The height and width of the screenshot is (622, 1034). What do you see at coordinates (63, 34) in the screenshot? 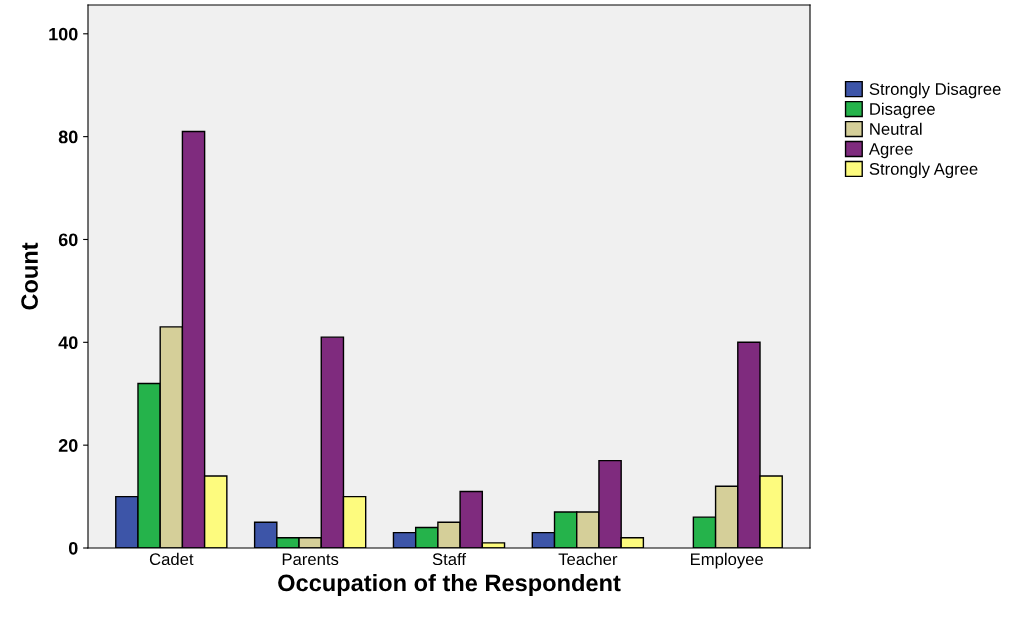
I see `y-tick-label: 100` at bounding box center [63, 34].